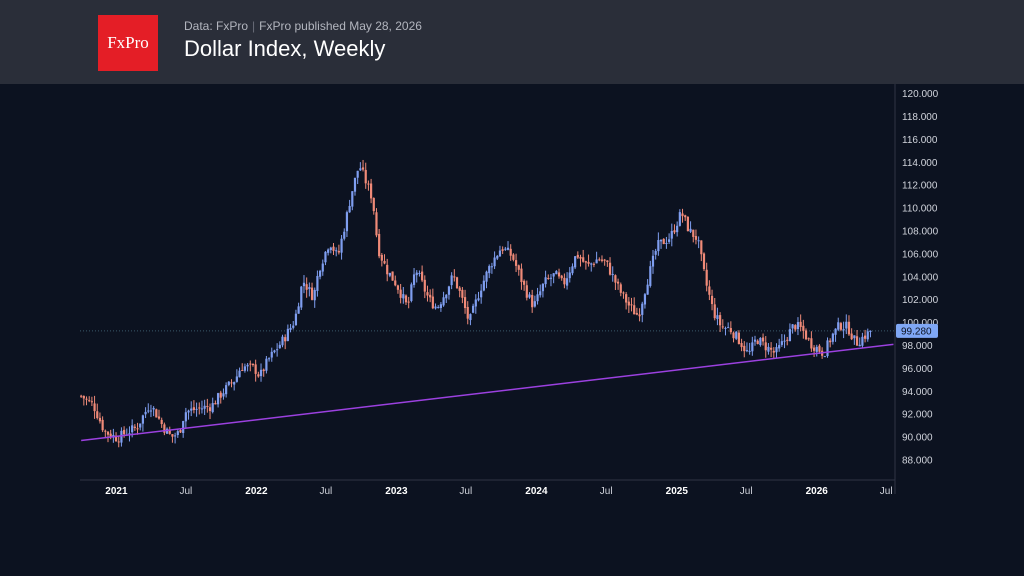 The image size is (1024, 576). Describe the element at coordinates (487, 392) in the screenshot. I see `support-trendline` at that location.